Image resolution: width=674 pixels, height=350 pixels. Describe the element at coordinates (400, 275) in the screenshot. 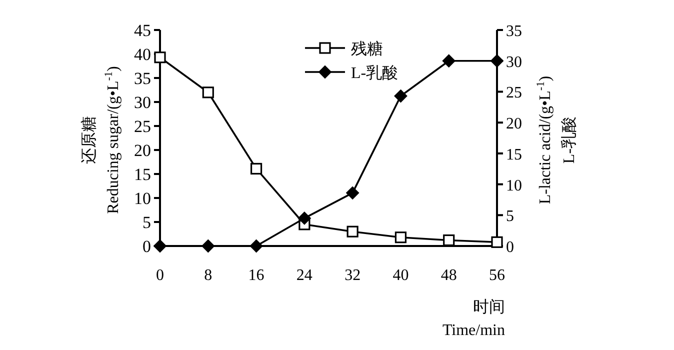

I see `x-tick-label: 40` at that location.